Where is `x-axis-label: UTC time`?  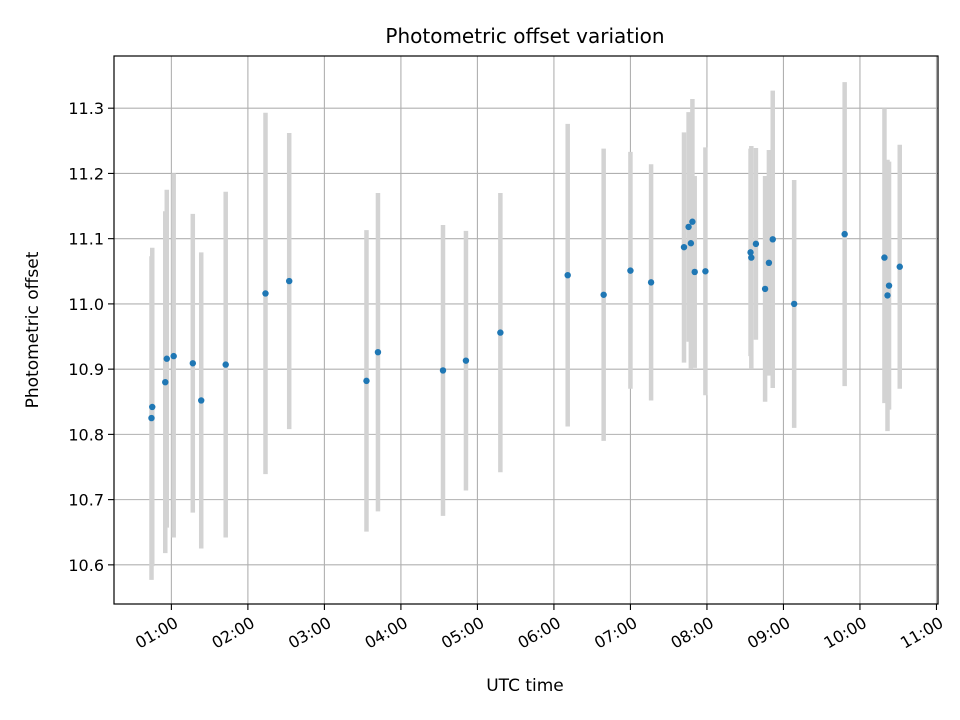
x-axis-label: UTC time is located at coordinates (525, 686).